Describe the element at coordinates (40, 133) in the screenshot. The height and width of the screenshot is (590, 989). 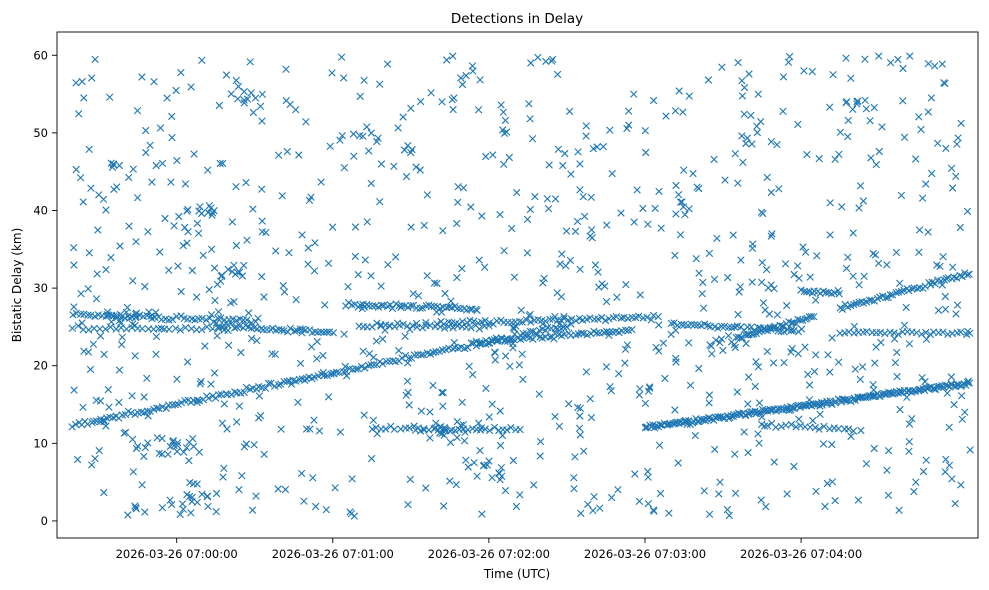
I see `y-tick-label: 50` at that location.